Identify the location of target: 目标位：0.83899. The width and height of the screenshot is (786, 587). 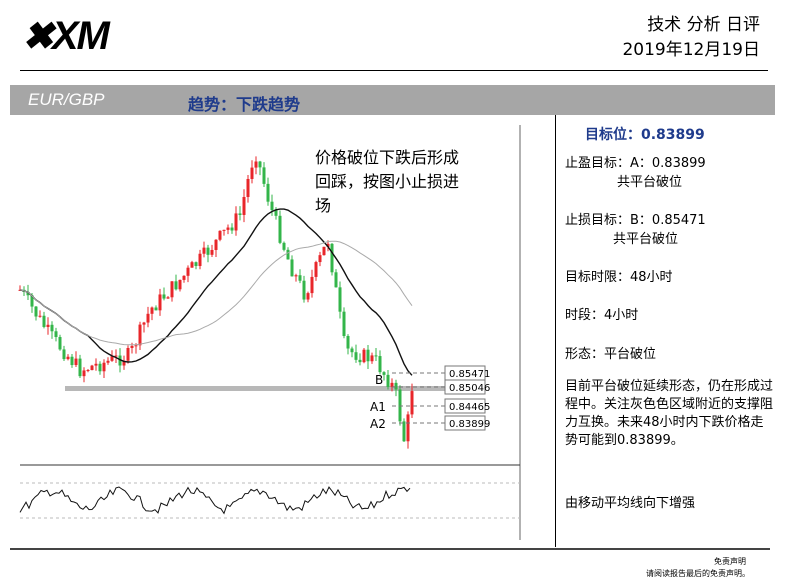
(645, 135).